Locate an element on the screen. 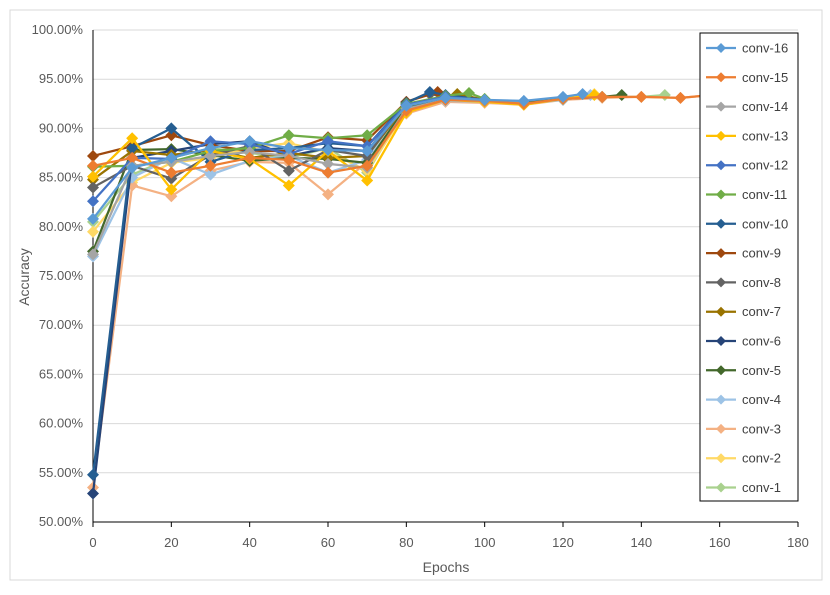 Image resolution: width=830 pixels, height=595 pixels. y-tick-label: 65.00% is located at coordinates (61, 373).